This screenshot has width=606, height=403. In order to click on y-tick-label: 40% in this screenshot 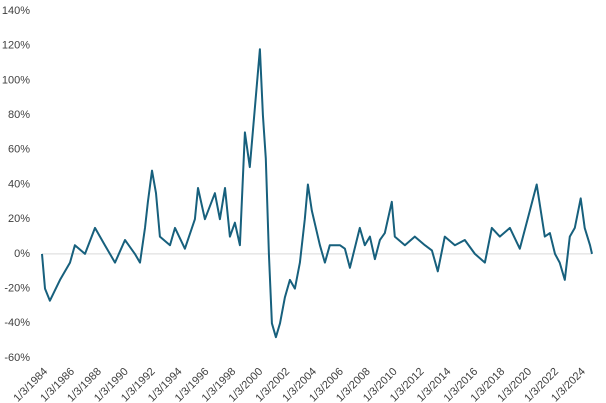, I will do `click(19, 184)`.